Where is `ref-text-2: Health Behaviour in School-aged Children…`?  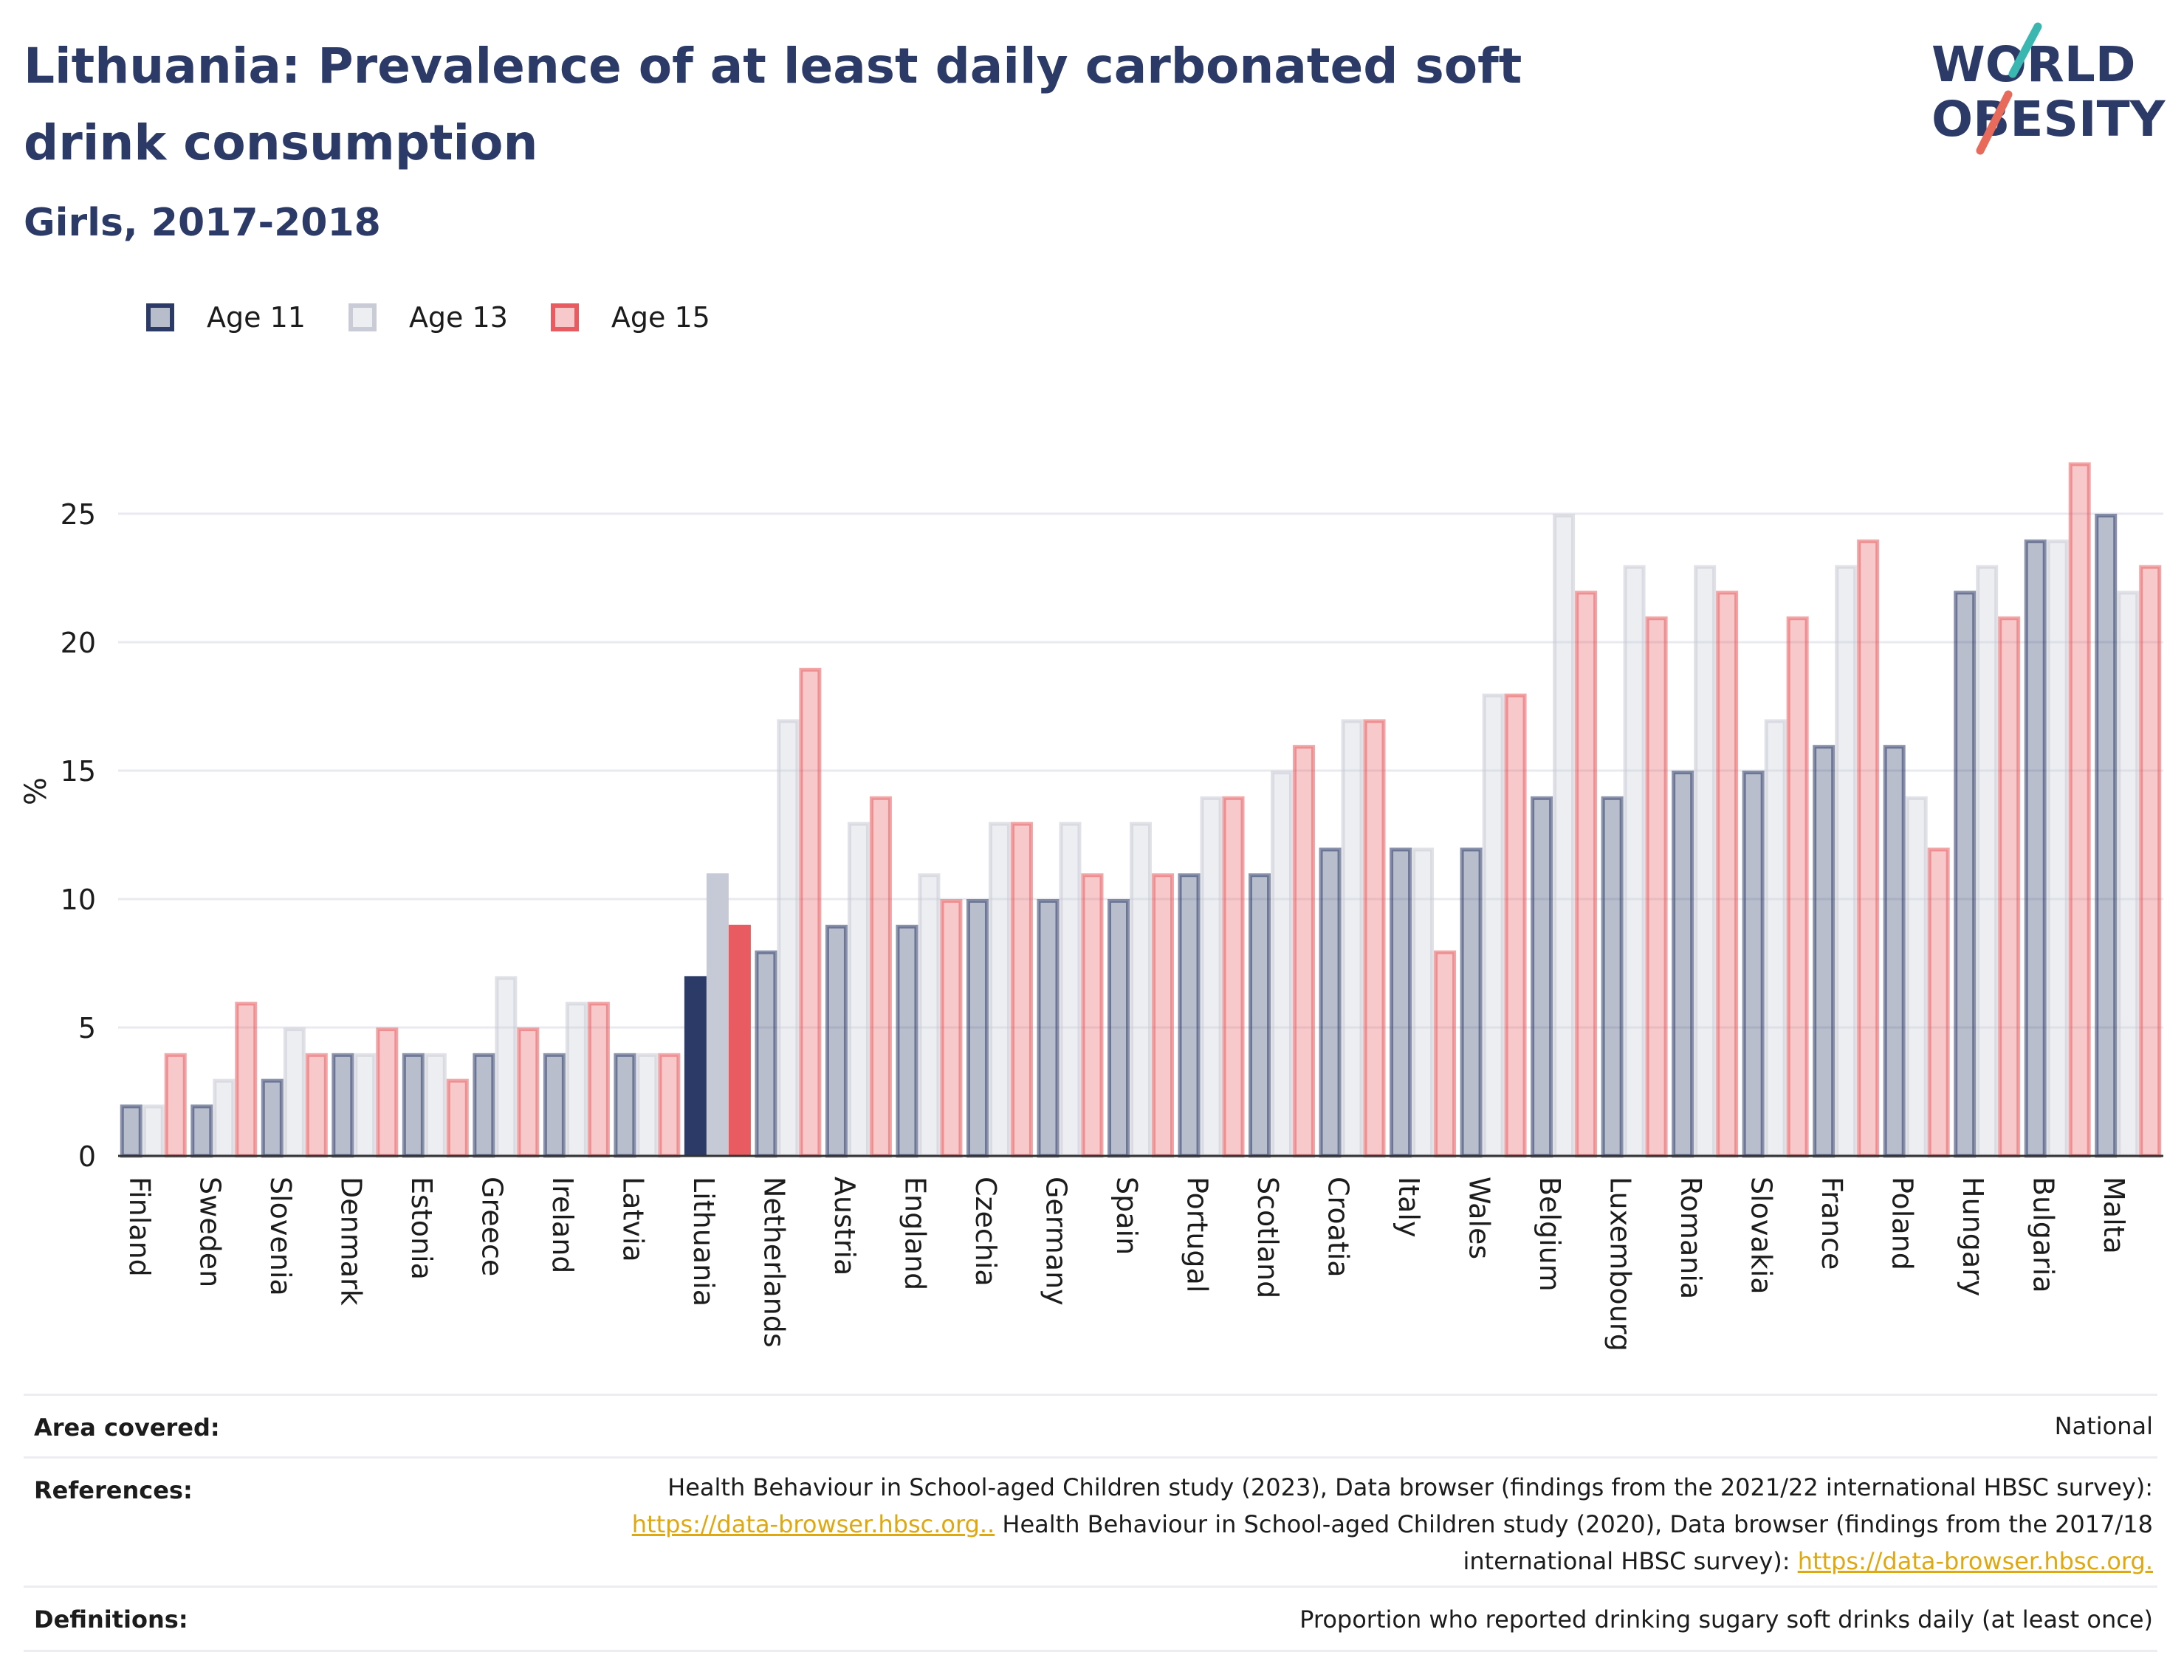
ref-text-2: Health Behaviour in School-aged Children… is located at coordinates (1574, 1524).